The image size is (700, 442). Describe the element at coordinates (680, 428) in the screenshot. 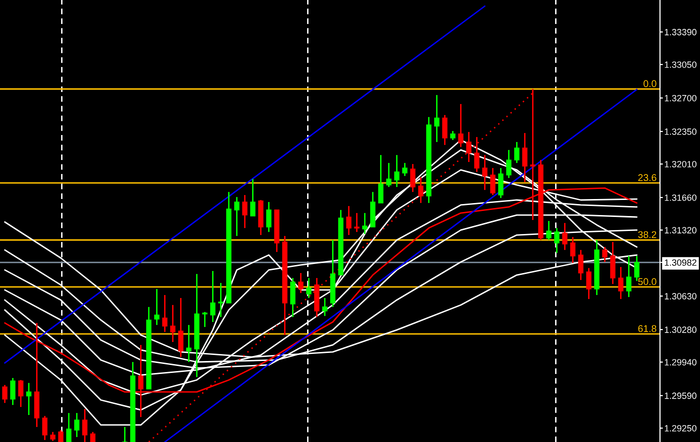

I see `y-tick-label: 1.29250` at that location.